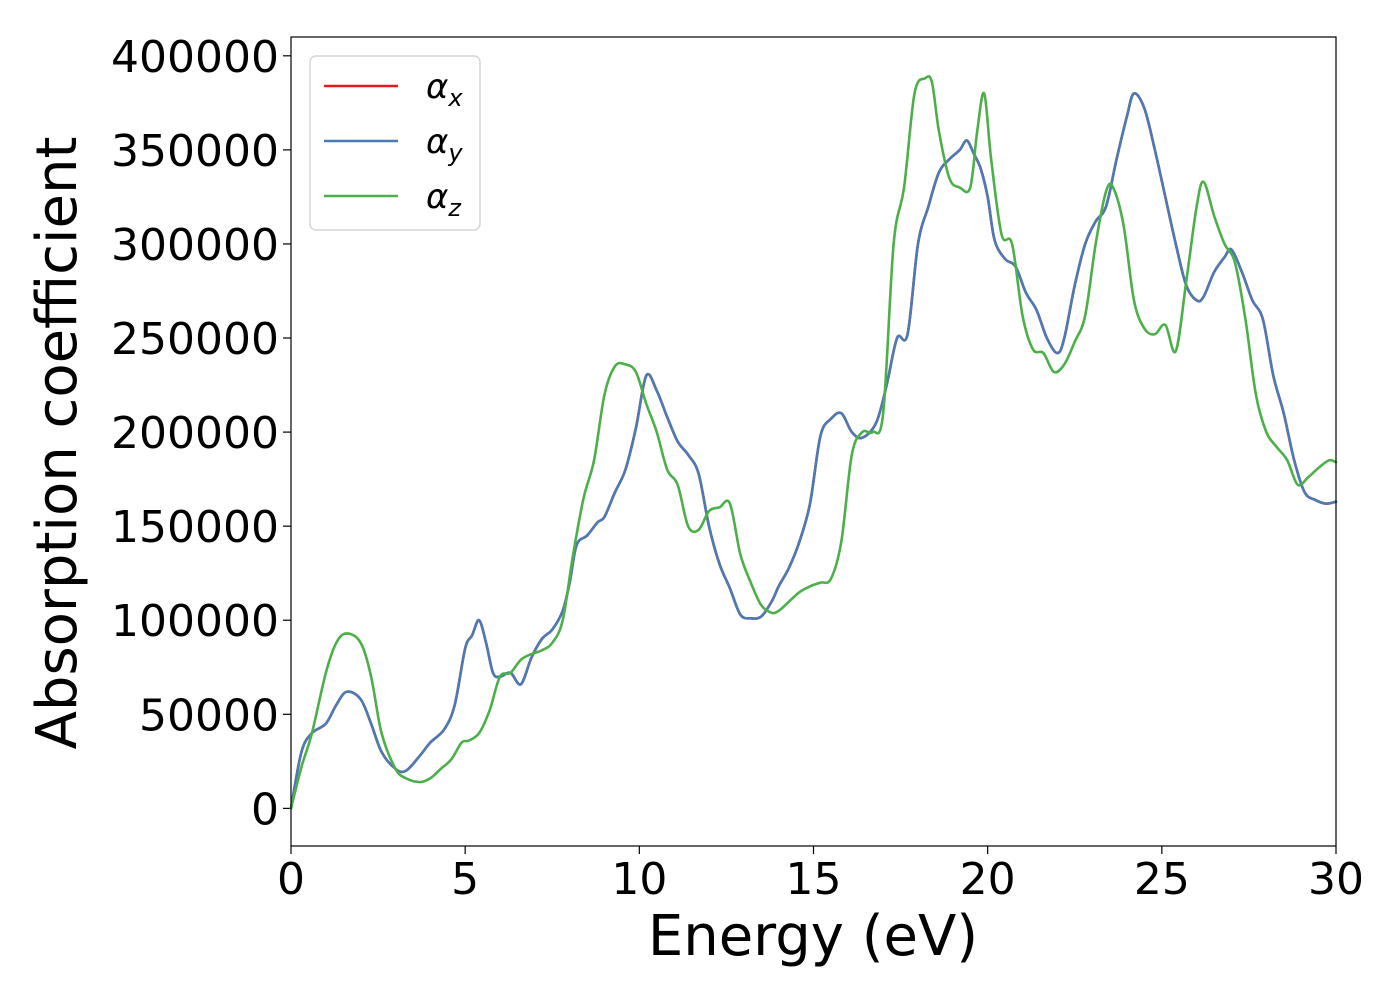 The height and width of the screenshot is (1000, 1400). What do you see at coordinates (209, 715) in the screenshot?
I see `y-tick-label: 50000` at bounding box center [209, 715].